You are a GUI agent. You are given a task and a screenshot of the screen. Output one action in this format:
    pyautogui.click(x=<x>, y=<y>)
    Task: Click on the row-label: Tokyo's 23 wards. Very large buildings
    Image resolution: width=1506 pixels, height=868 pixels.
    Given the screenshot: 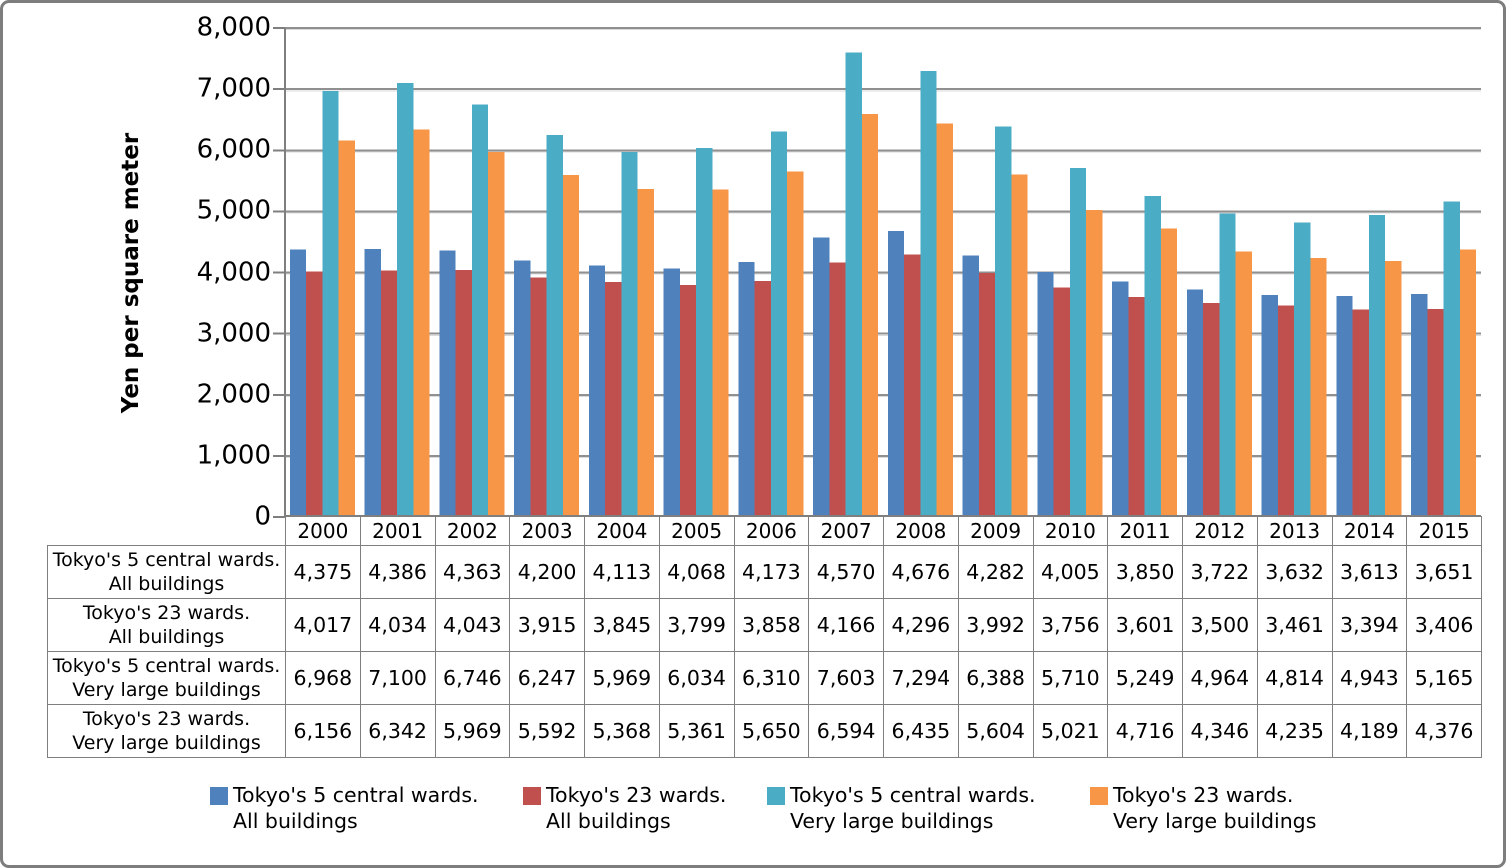 What is the action you would take?
    pyautogui.click(x=166, y=731)
    